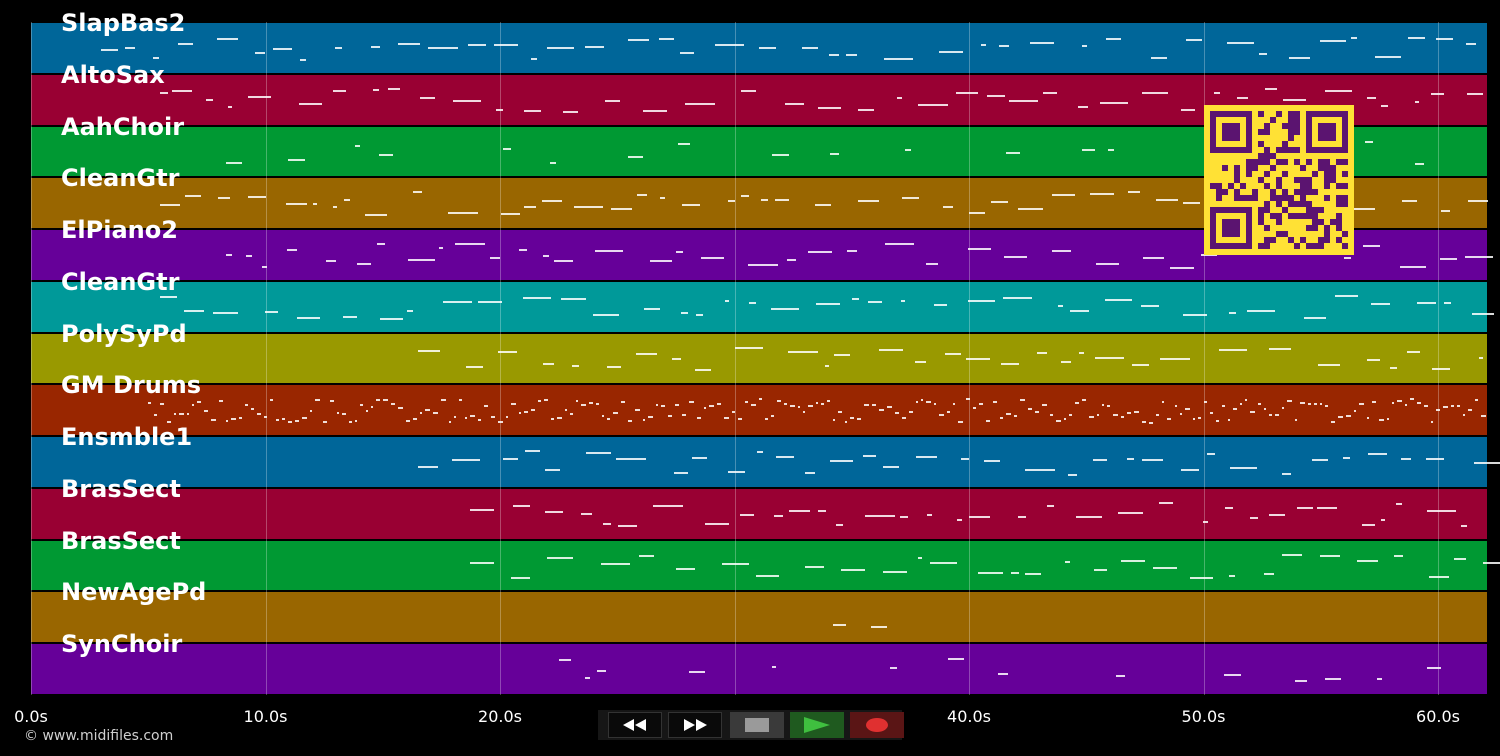  Describe the element at coordinates (757, 725) in the screenshot. I see `stop-button` at that location.